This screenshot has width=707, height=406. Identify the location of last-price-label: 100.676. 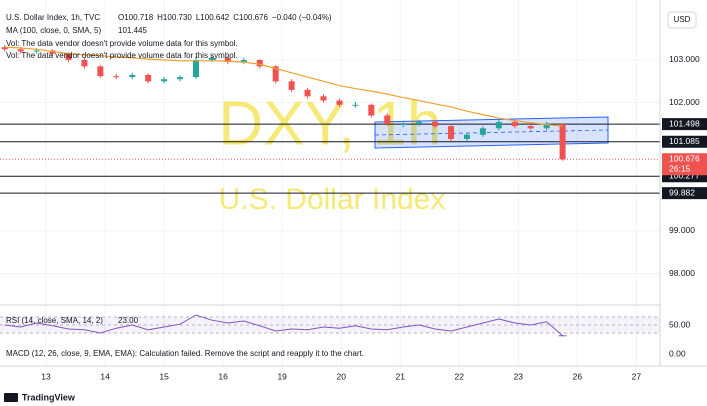
(684, 158).